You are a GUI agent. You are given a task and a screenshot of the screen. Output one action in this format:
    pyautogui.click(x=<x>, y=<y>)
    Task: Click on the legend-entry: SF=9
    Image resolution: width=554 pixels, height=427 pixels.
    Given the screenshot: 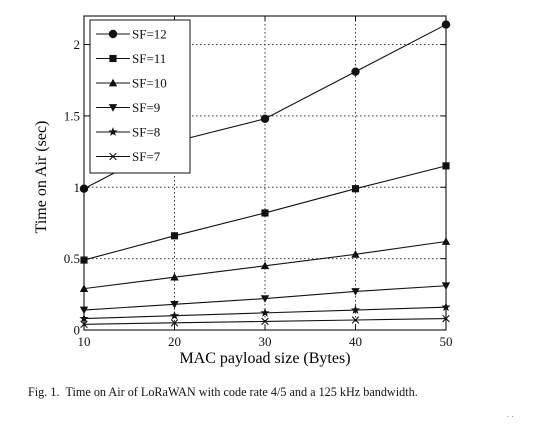 What is the action you would take?
    pyautogui.click(x=128, y=107)
    